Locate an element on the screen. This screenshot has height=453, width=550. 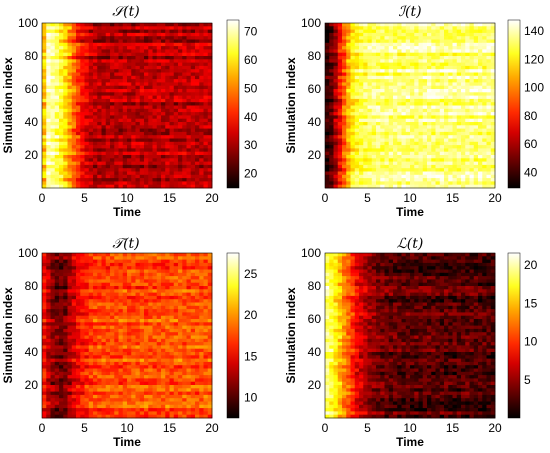
plot-frame is located at coordinates (410, 105).